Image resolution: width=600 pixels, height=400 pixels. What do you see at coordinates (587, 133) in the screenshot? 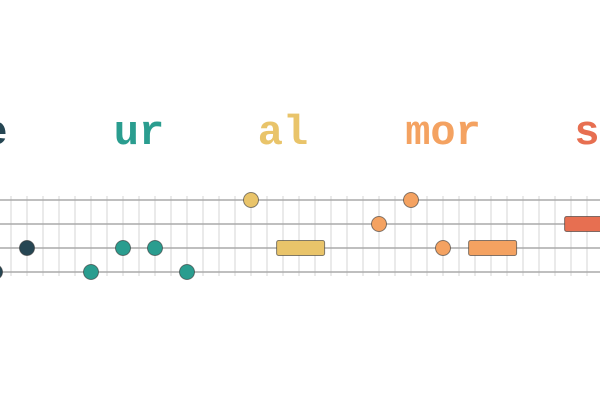
I see `token-label: s` at bounding box center [587, 133].